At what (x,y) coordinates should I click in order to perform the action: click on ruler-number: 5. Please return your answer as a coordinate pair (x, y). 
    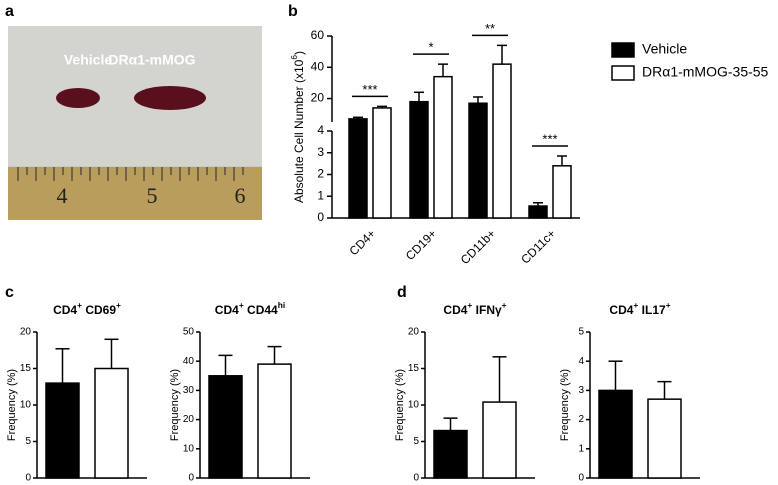
    Looking at the image, I should click on (152, 195).